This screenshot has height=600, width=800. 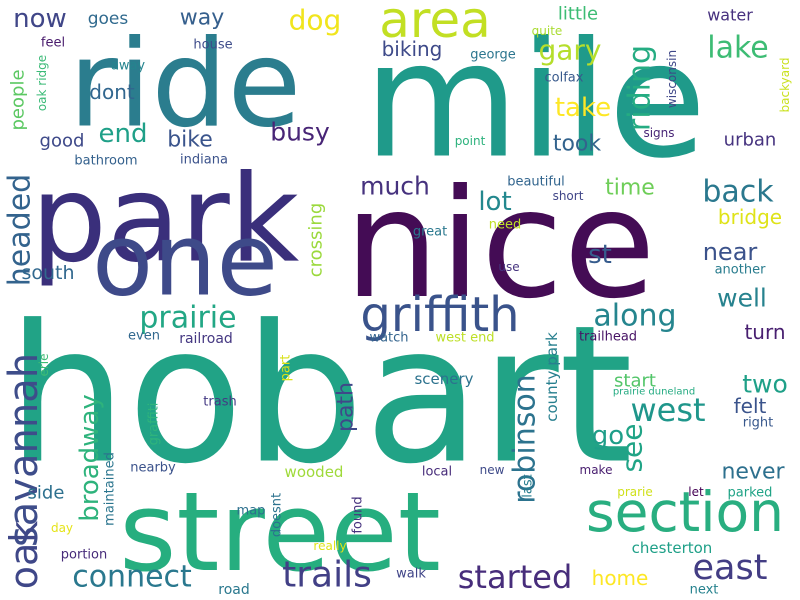 What do you see at coordinates (40, 19) in the screenshot?
I see `cloud-word: now` at bounding box center [40, 19].